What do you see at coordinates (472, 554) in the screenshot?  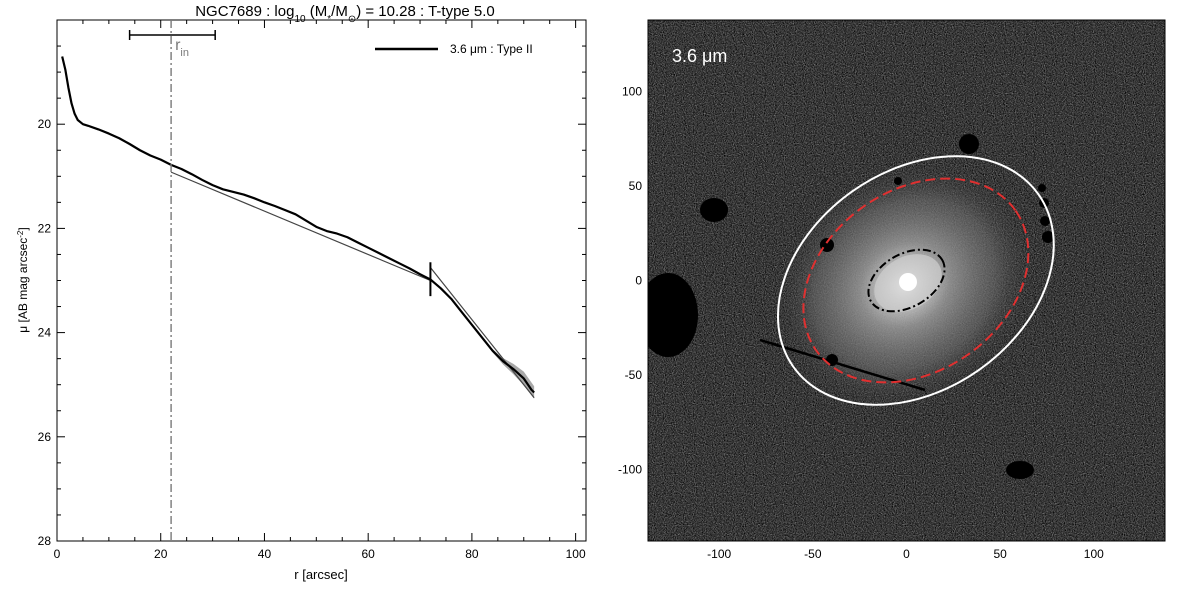 I see `x-tick-label: 80` at bounding box center [472, 554].